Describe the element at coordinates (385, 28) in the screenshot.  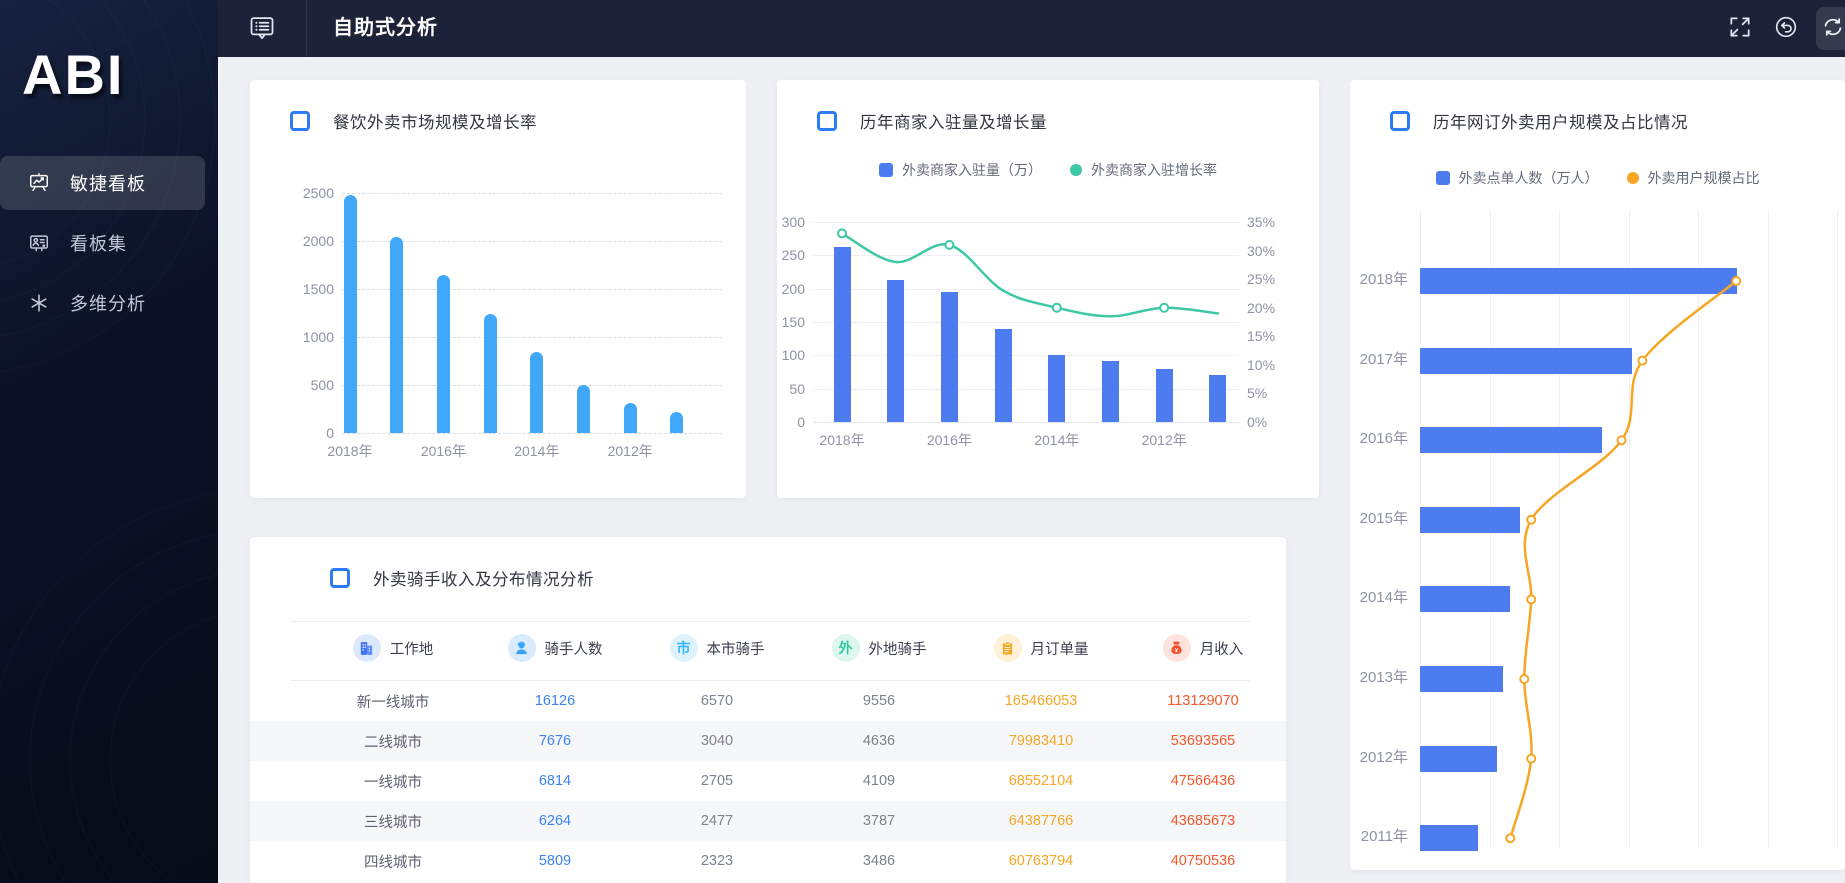
I see `page-title: 自助式分析` at that location.